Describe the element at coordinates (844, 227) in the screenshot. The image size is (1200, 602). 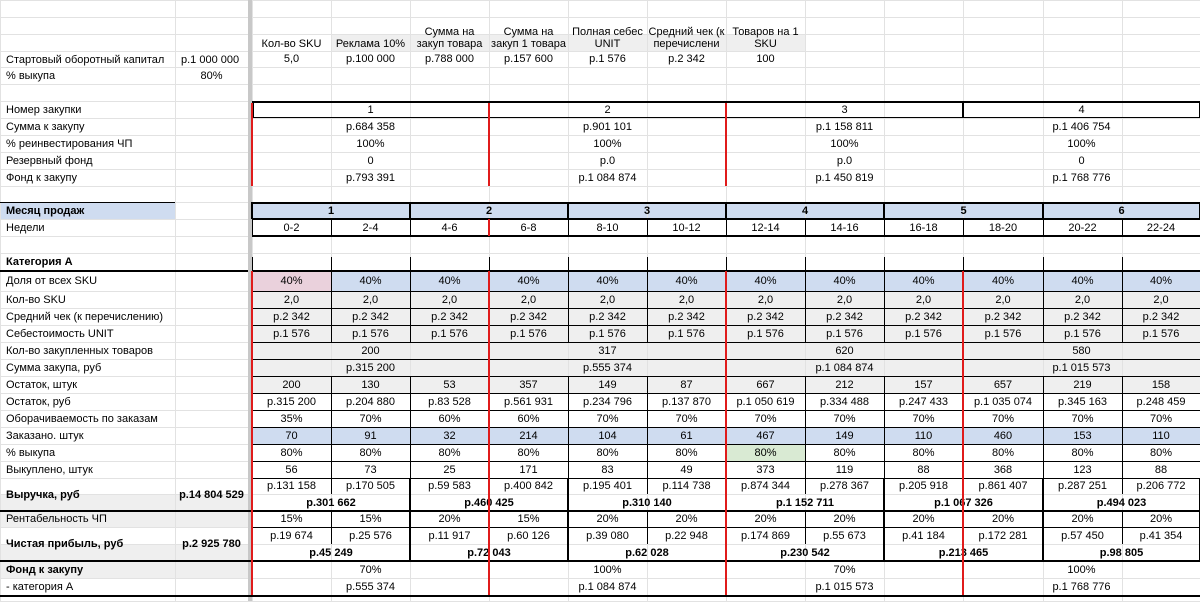
I see `week-cell: 14-16` at that location.